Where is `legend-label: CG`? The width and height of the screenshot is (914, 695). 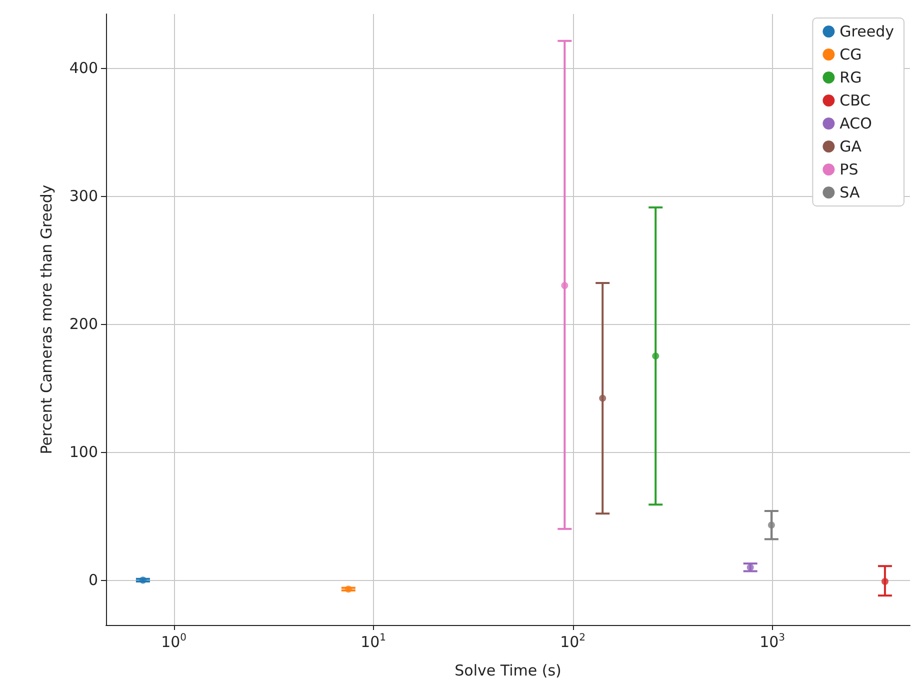 legend-label: CG is located at coordinates (851, 55).